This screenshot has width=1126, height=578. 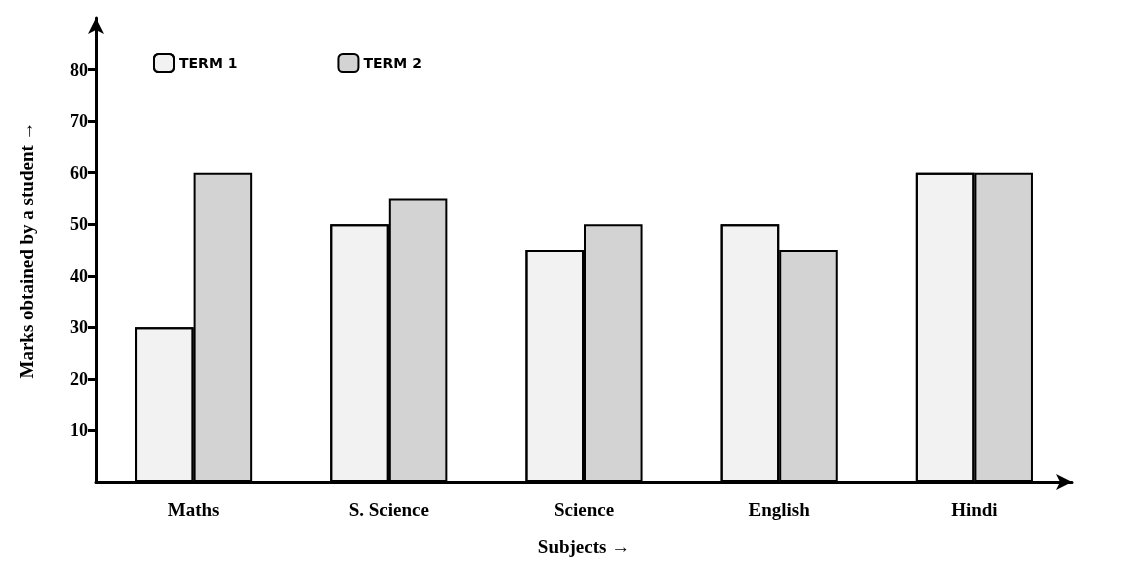 I want to click on y-axis-title: Marks obtained by a student →, so click(x=26, y=250).